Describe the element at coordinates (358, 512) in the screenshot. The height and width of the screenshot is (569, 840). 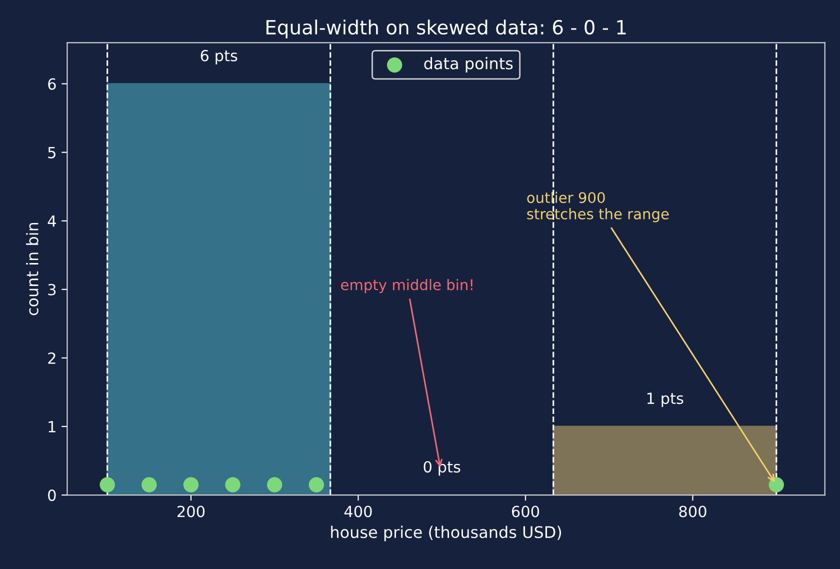
I see `x-tick-label: 400` at that location.